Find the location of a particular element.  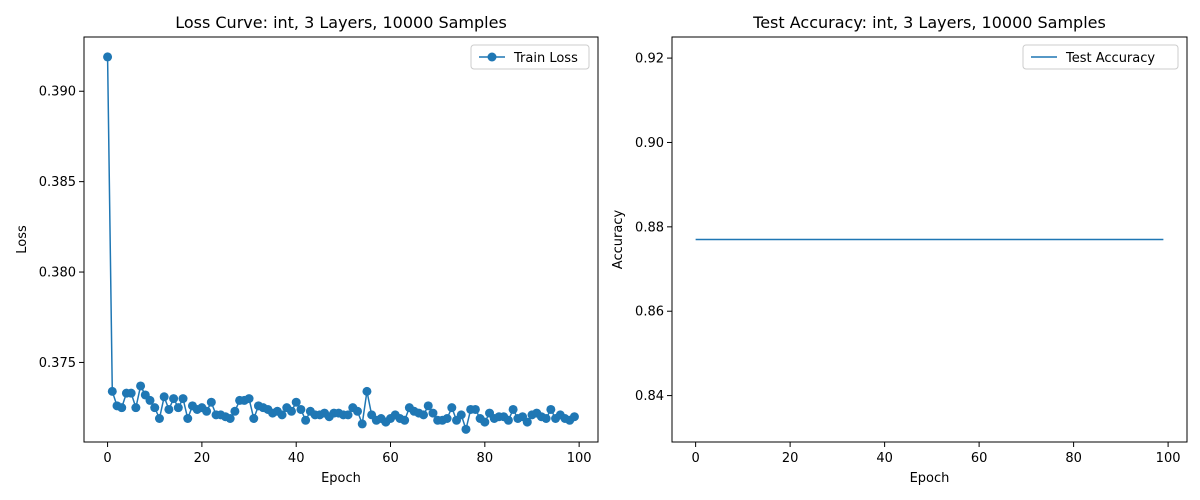

legend: Test Accuracy is located at coordinates (1100, 57).